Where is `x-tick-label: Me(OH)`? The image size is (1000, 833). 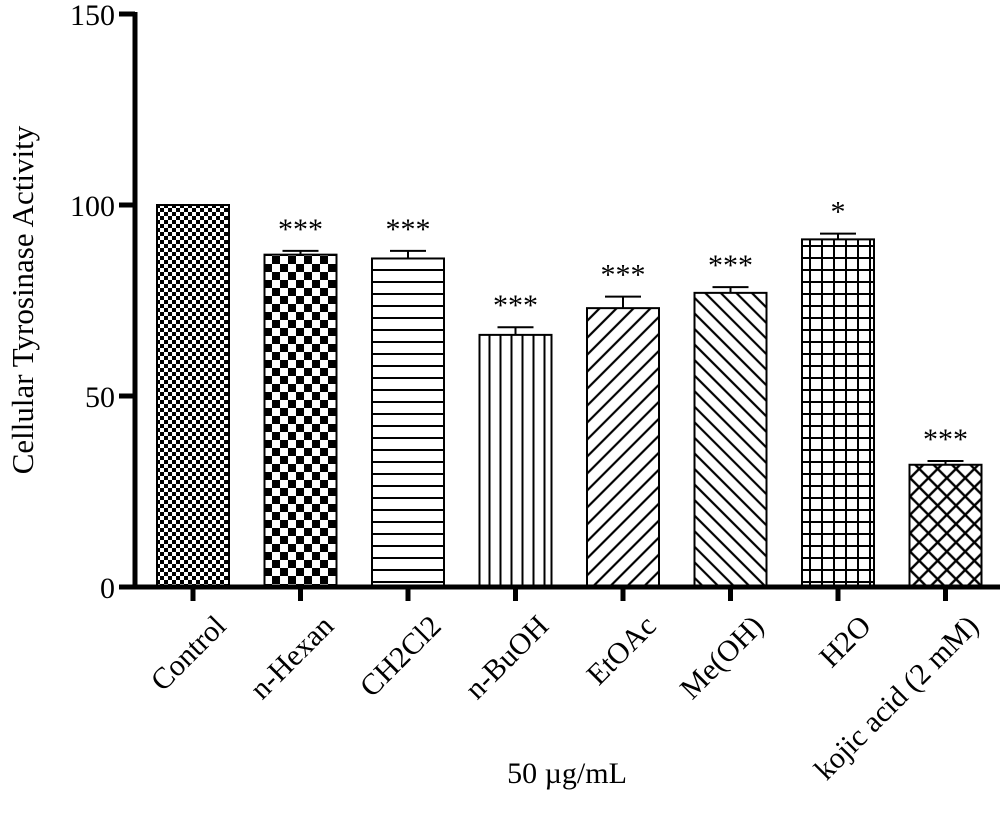
x-tick-label: Me(OH) is located at coordinates (722, 657).